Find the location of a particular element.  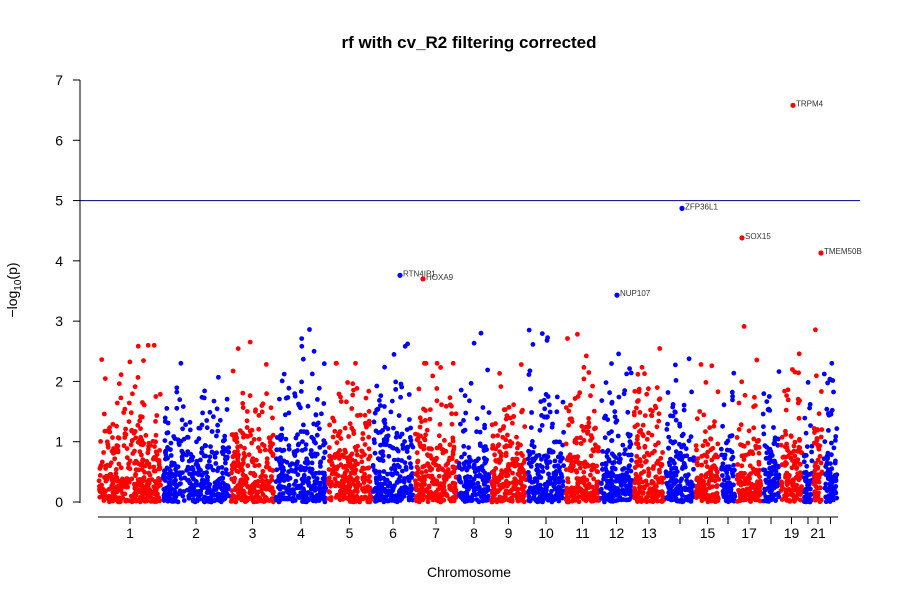

y-tick-label: 7 is located at coordinates (59, 80).